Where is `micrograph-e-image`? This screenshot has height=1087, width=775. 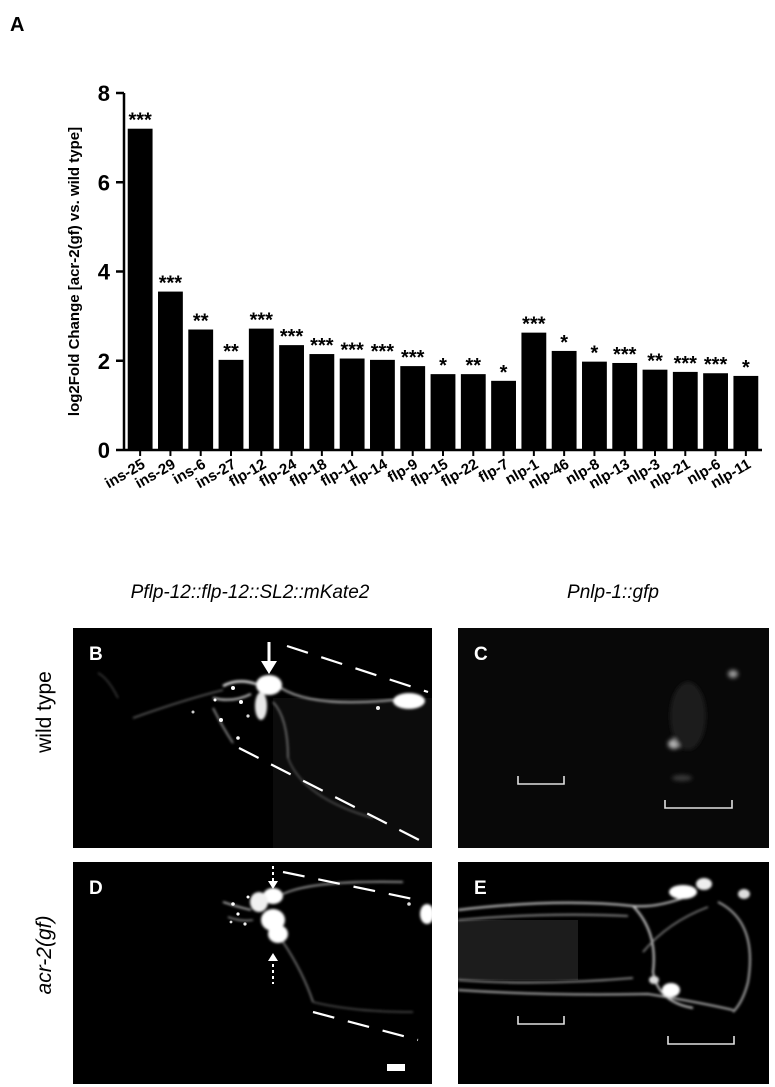
micrograph-e-image is located at coordinates (604, 961).